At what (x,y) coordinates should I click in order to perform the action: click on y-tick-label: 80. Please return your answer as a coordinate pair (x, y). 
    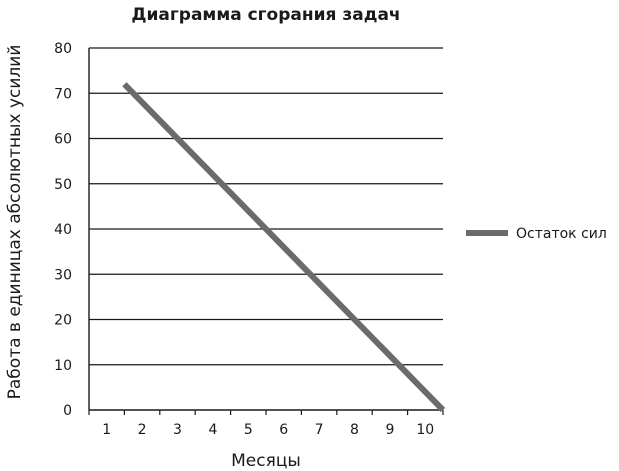
    Looking at the image, I should click on (63, 49).